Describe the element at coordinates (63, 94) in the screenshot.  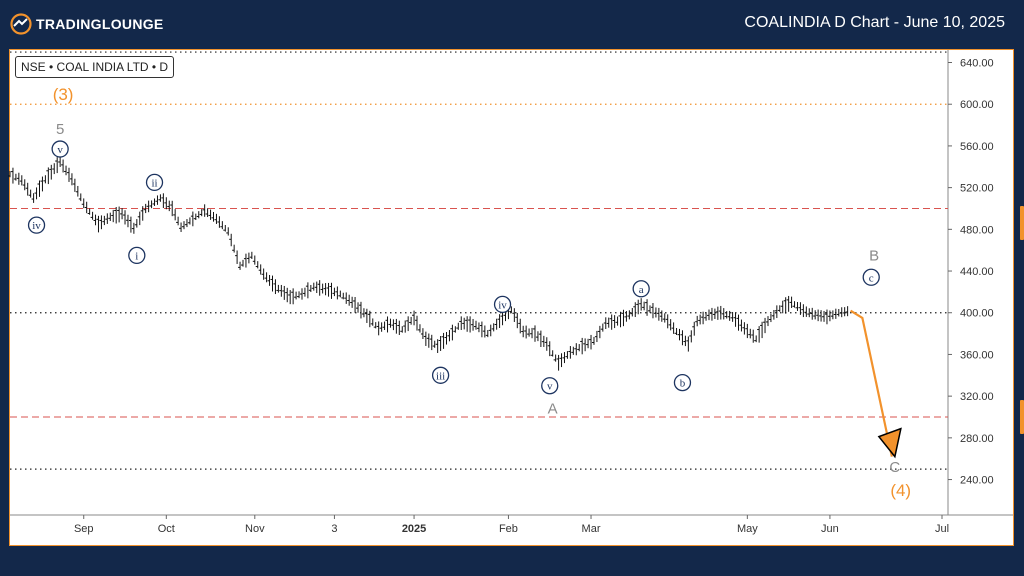
I see `wave-label-degree: (3)` at that location.